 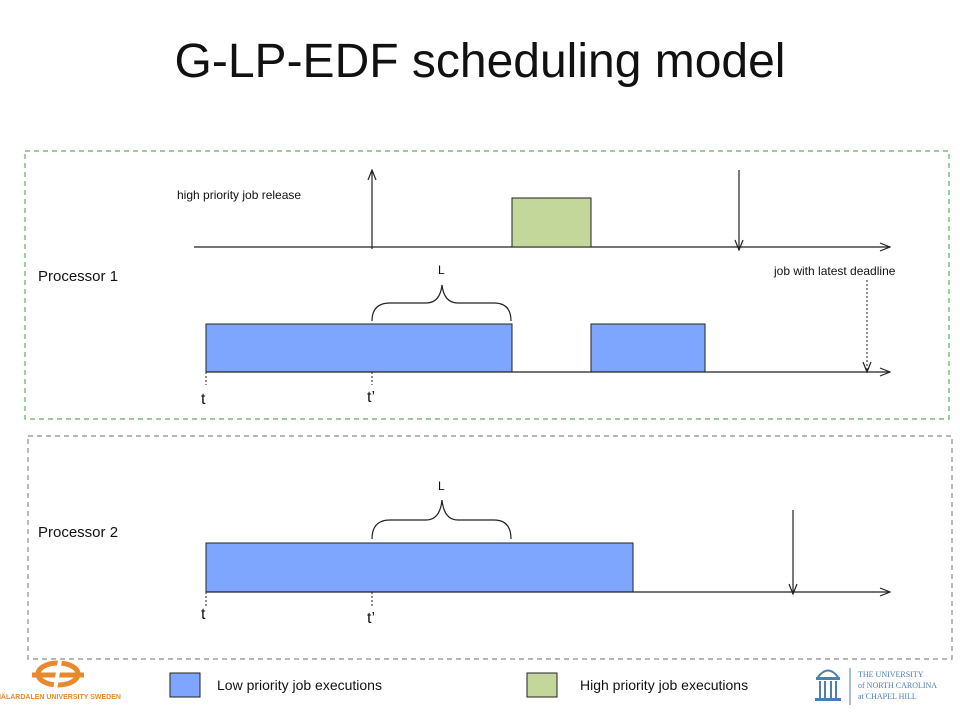 What do you see at coordinates (891, 674) in the screenshot?
I see `svg-text: THE UNIVERSITY` at bounding box center [891, 674].